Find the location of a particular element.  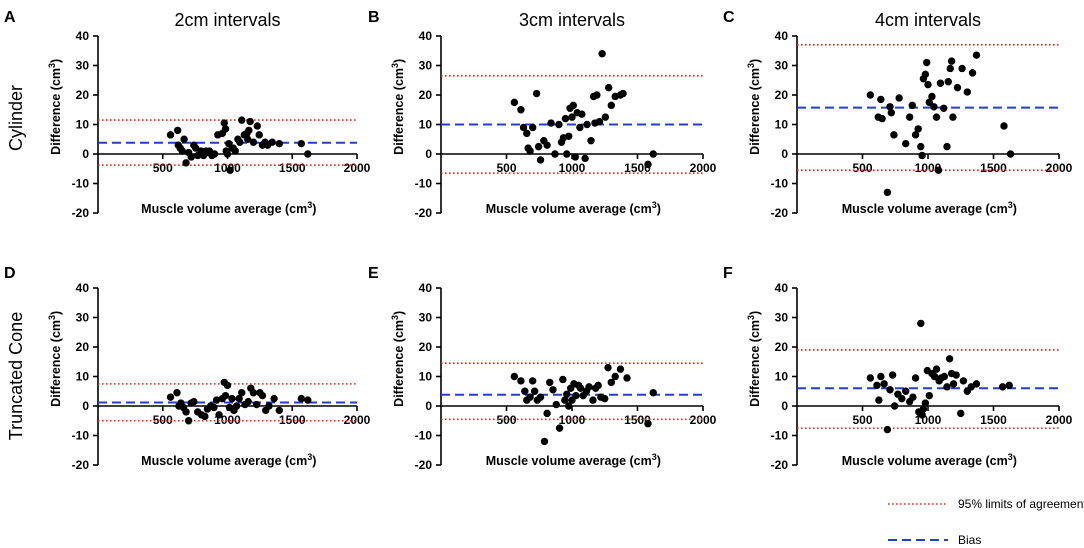

legend: 95% limits of agreement Bias is located at coordinates (986, 522).